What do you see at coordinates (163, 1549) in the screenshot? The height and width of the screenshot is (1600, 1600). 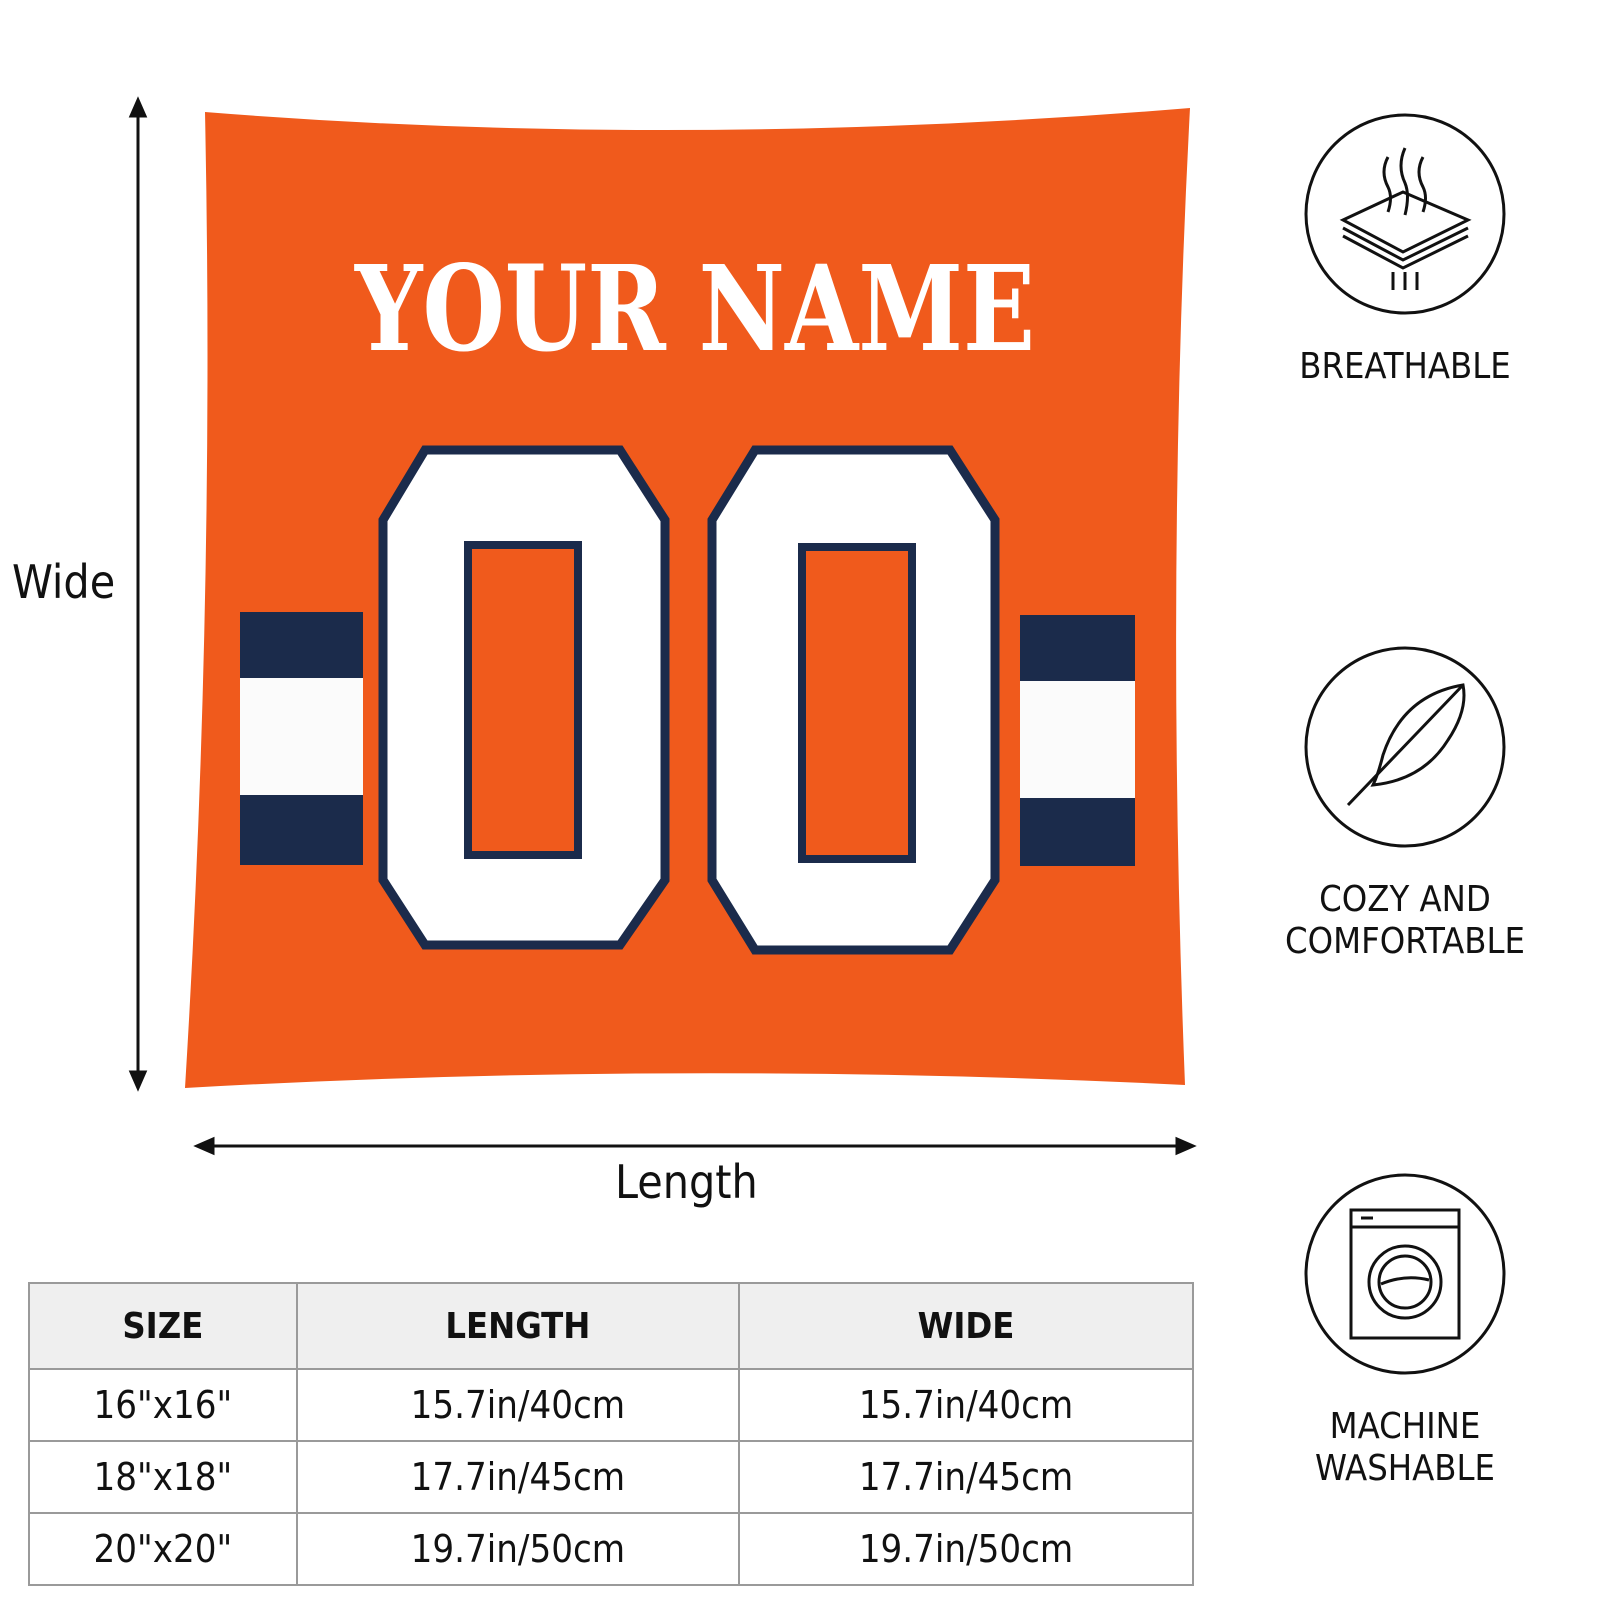 I see `cell-size: 20"x20"` at bounding box center [163, 1549].